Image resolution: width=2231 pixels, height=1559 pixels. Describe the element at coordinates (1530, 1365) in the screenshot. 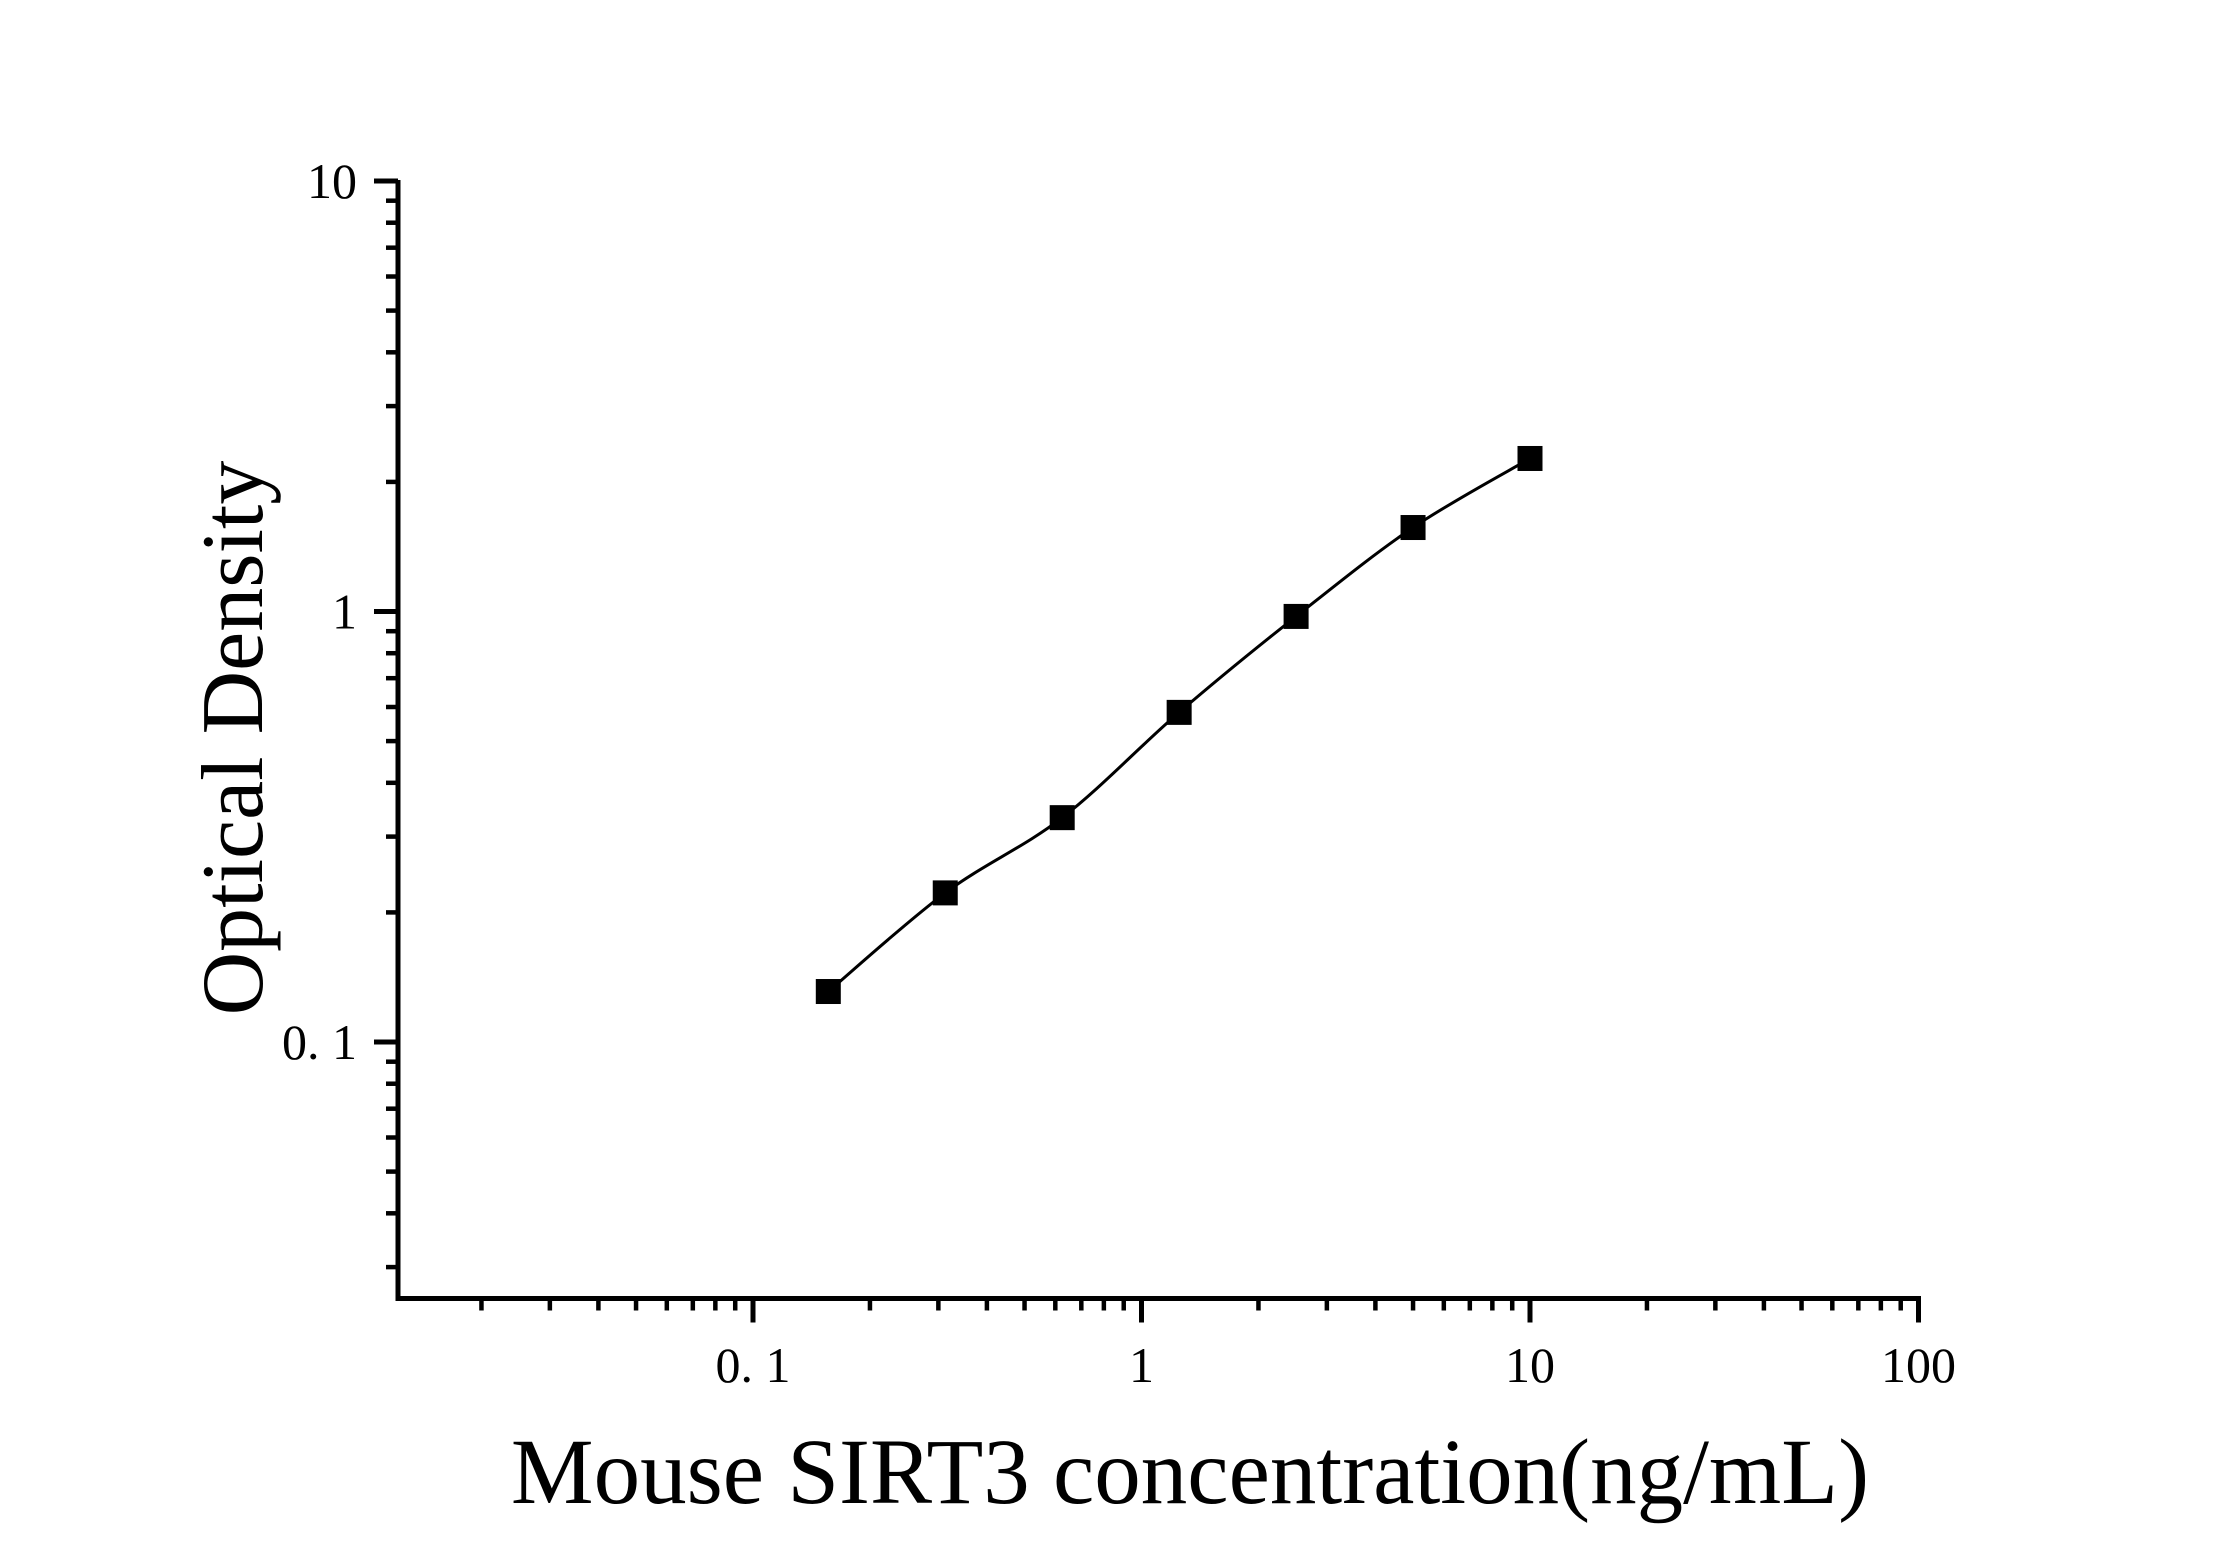

I see `x-tick-label: 10` at that location.